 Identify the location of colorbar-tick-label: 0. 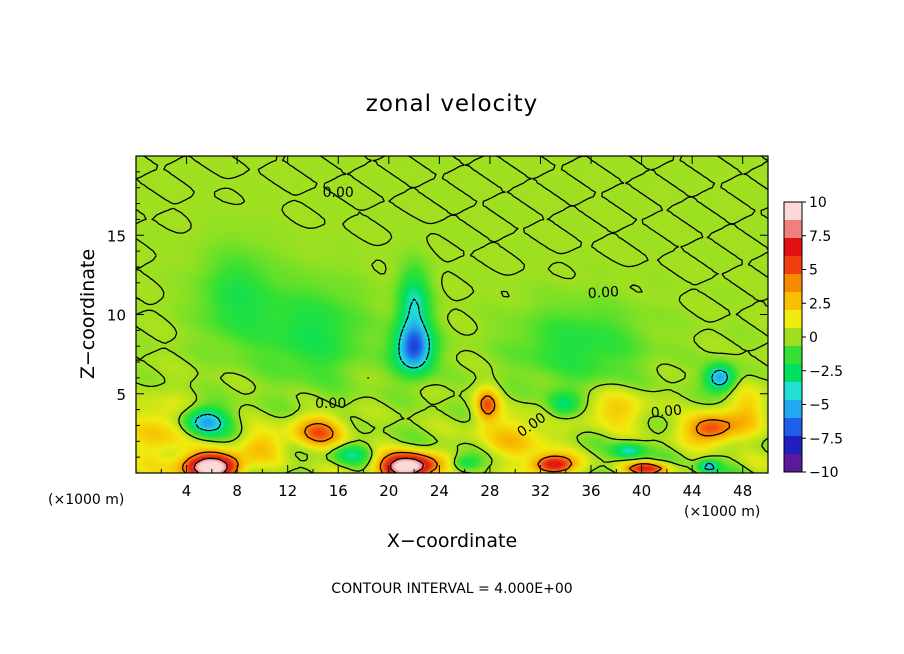
(813, 338).